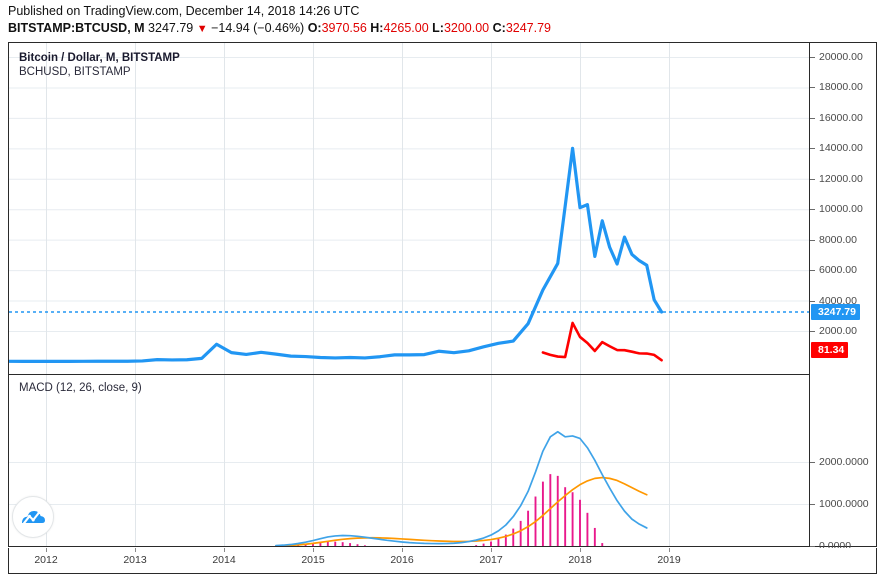 The image size is (886, 578). I want to click on logo-glyph, so click(33, 517).